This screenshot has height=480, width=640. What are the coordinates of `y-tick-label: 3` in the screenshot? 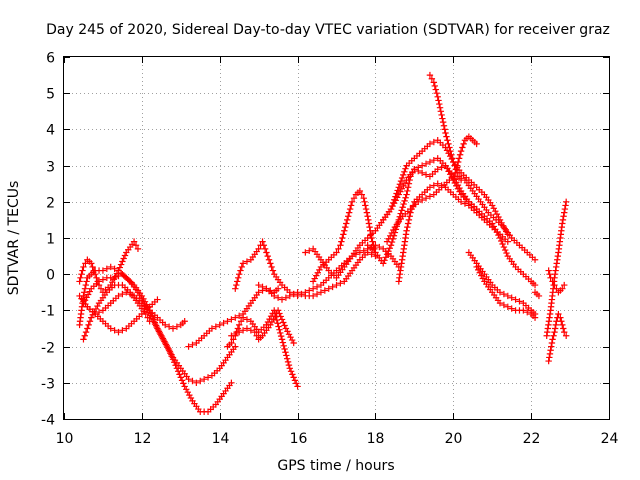 It's located at (50, 168).